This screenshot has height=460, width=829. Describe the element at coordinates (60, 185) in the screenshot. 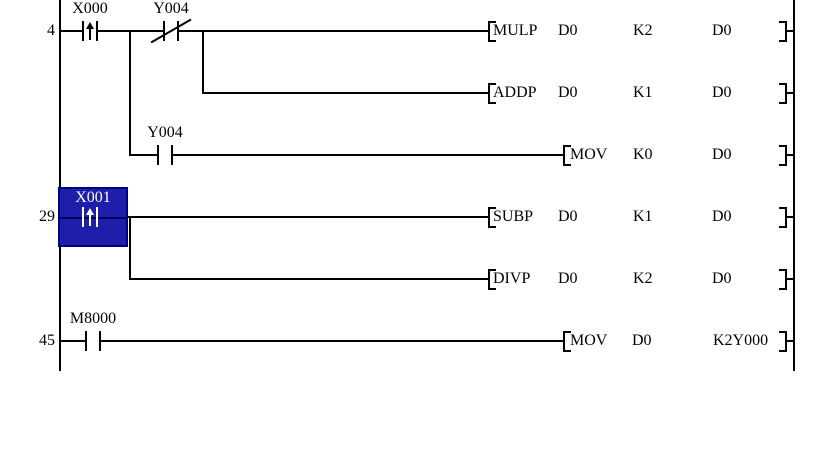

I see `left-power-rail` at that location.